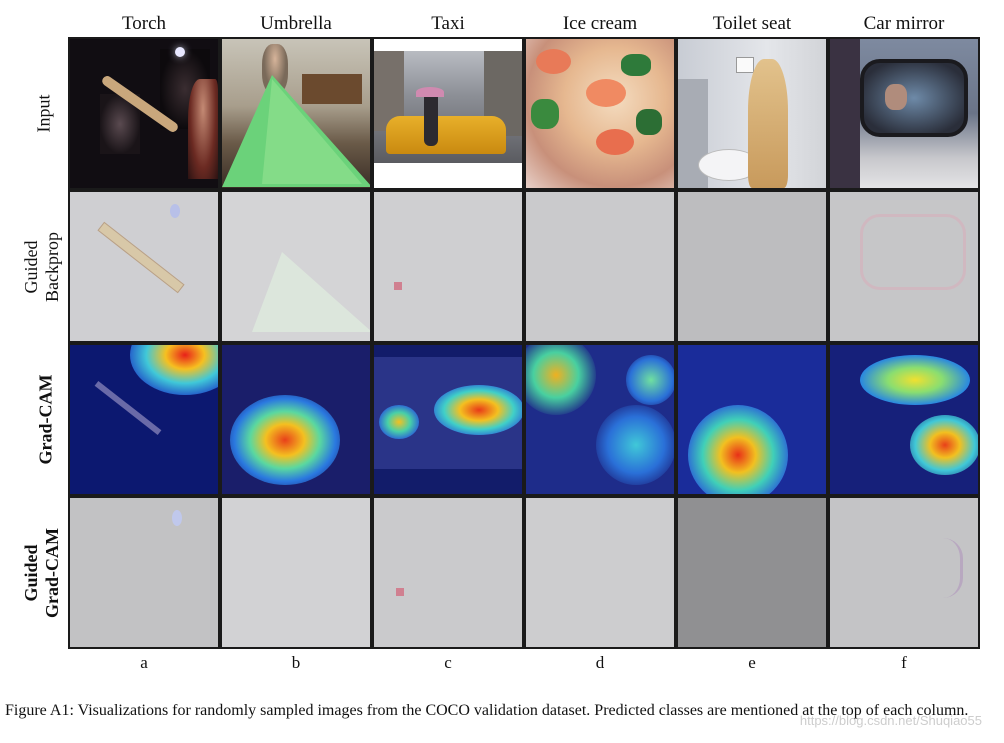 This screenshot has width=1004, height=743. What do you see at coordinates (448, 572) in the screenshot?
I see `guided-grad-cam-taxi` at bounding box center [448, 572].